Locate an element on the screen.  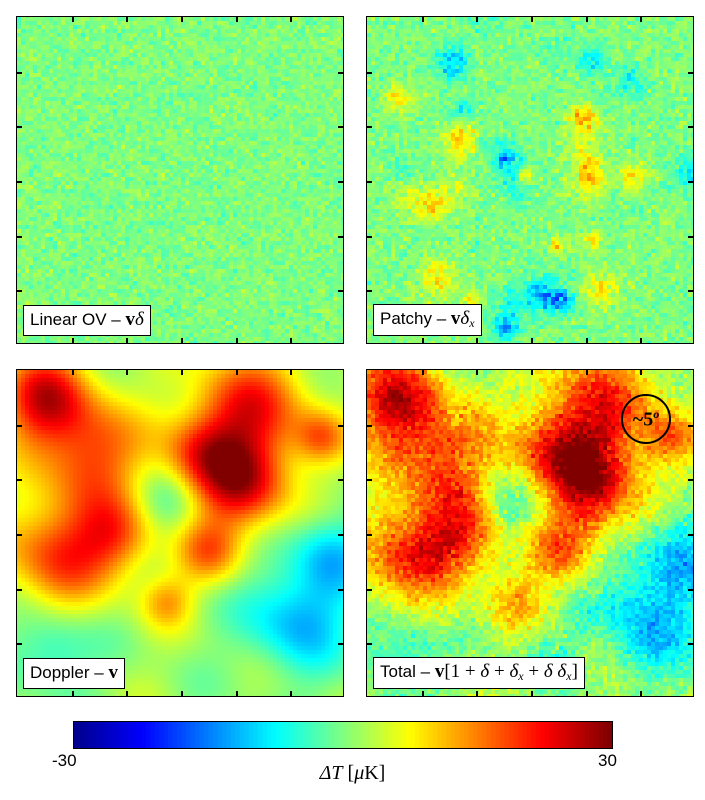
label-text: Linear OV – is located at coordinates (75, 319).